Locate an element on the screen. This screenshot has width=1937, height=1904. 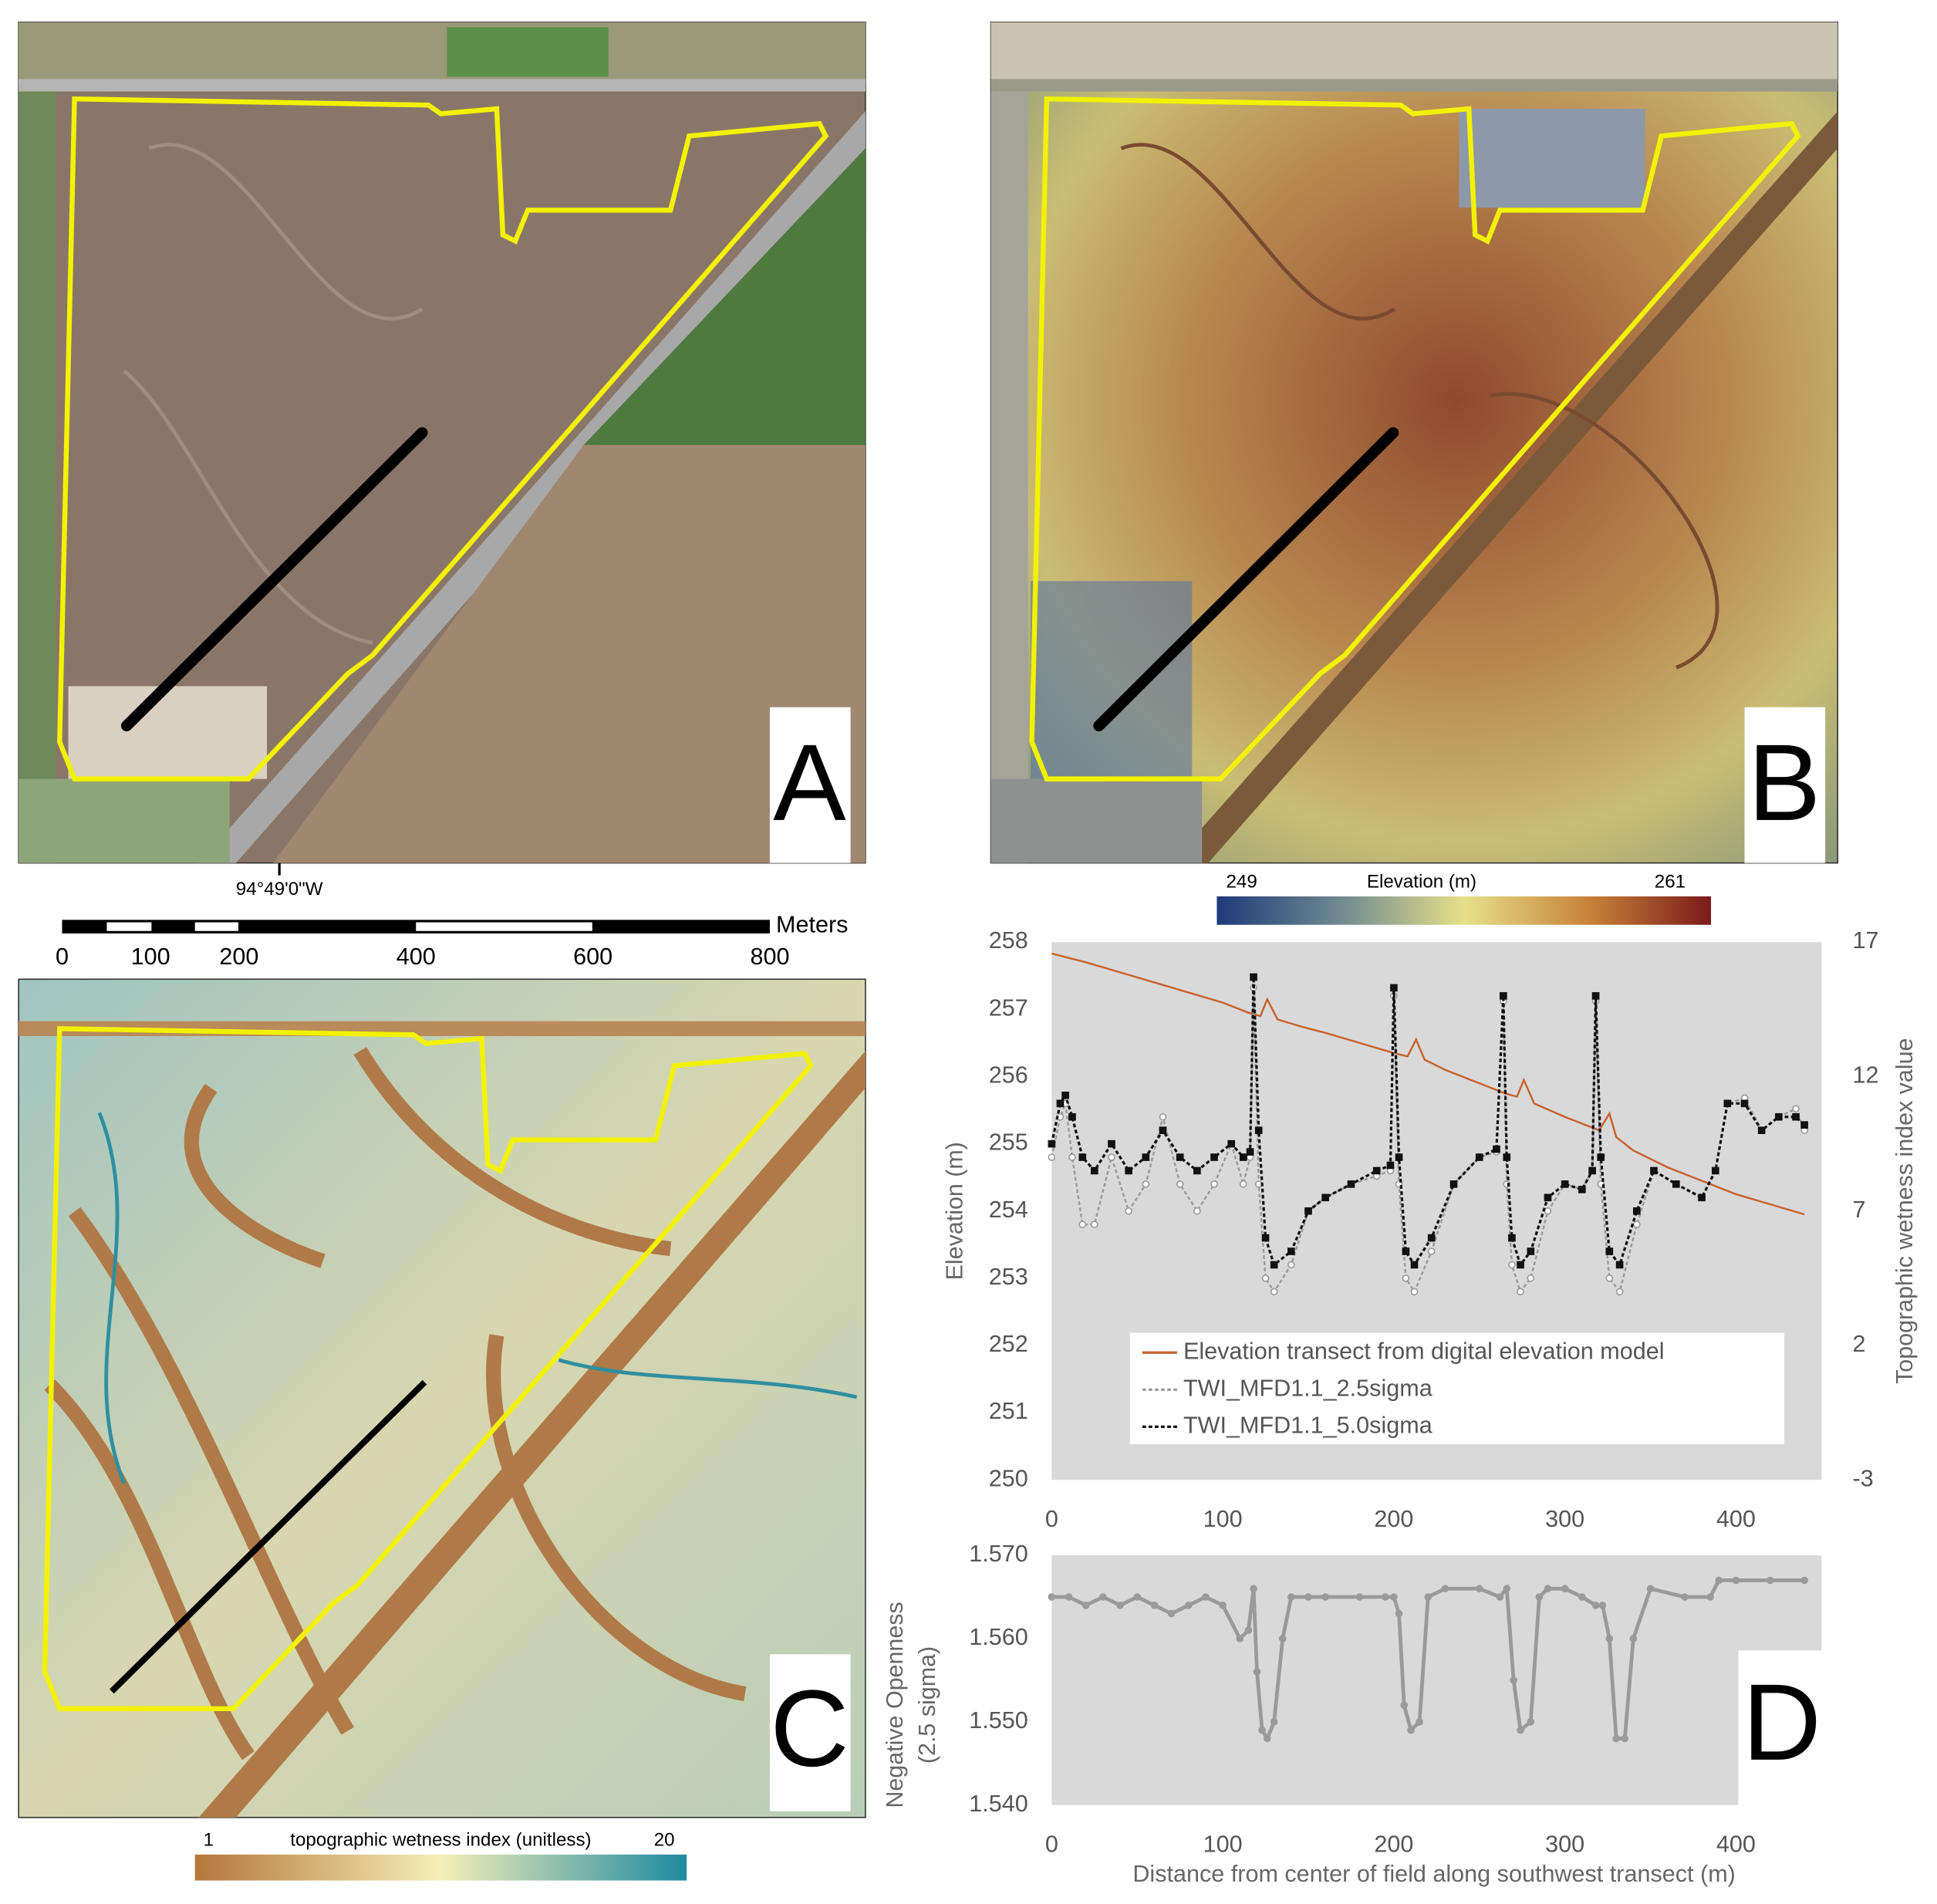
colorbar-min: 249 is located at coordinates (1241, 882).